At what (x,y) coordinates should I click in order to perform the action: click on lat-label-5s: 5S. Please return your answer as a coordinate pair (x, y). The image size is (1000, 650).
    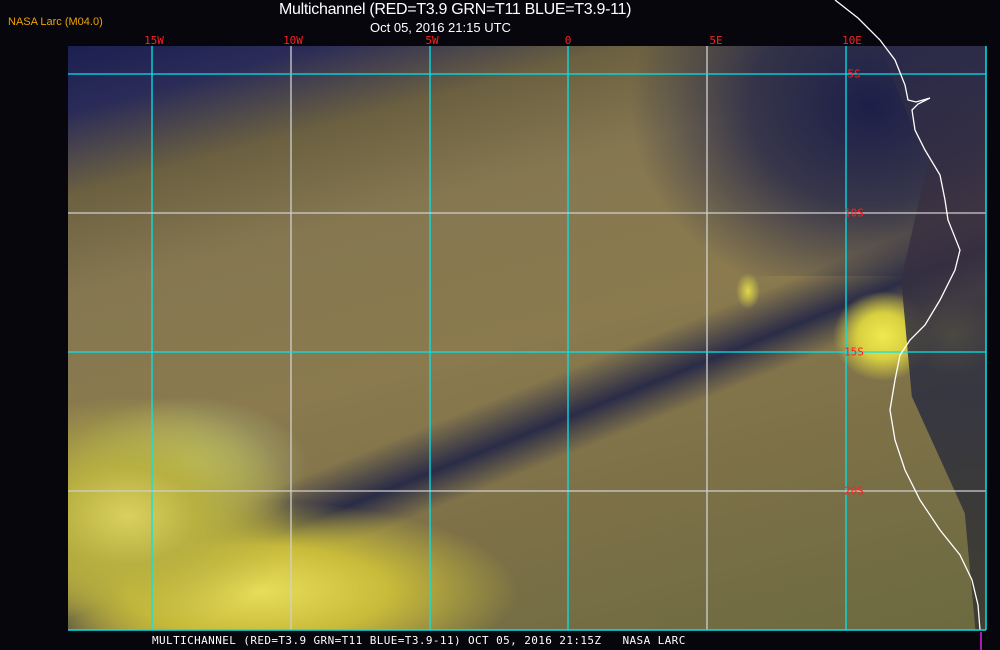
    Looking at the image, I should click on (854, 74).